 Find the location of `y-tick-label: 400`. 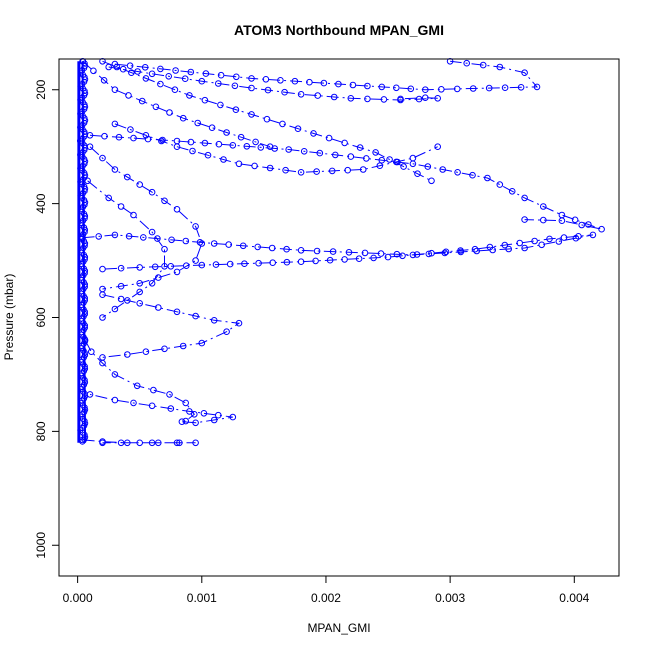

y-tick-label: 400 is located at coordinates (41, 203).